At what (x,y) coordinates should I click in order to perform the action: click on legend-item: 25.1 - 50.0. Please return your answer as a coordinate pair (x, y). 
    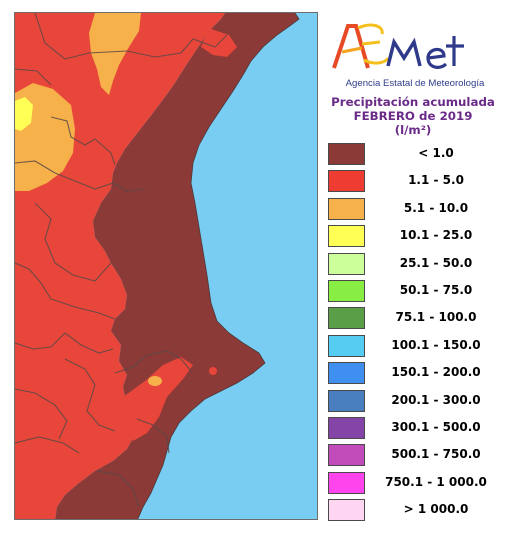
    Looking at the image, I should click on (415, 263).